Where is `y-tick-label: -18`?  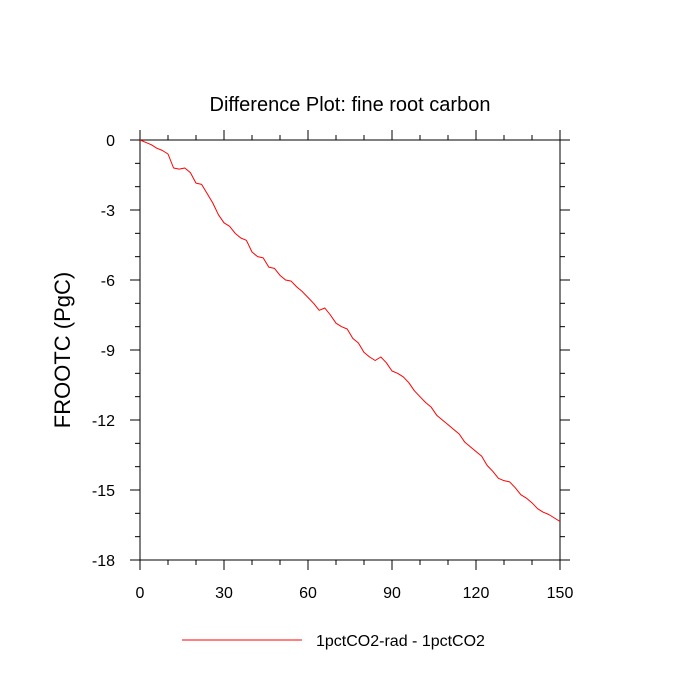
y-tick-label: -18 is located at coordinates (103, 561).